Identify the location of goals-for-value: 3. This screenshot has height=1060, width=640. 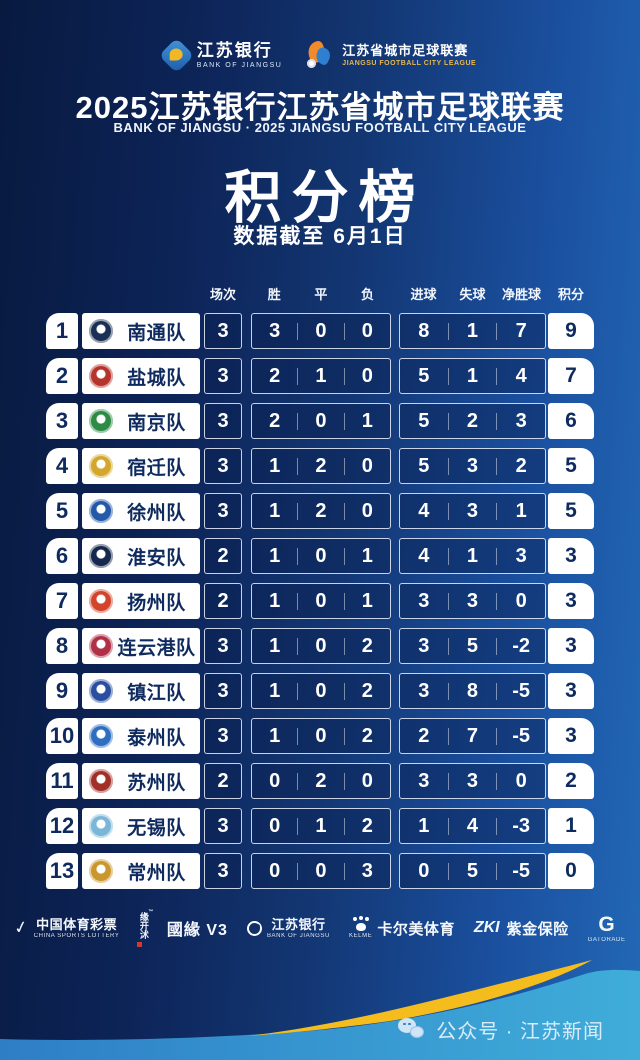
(424, 645).